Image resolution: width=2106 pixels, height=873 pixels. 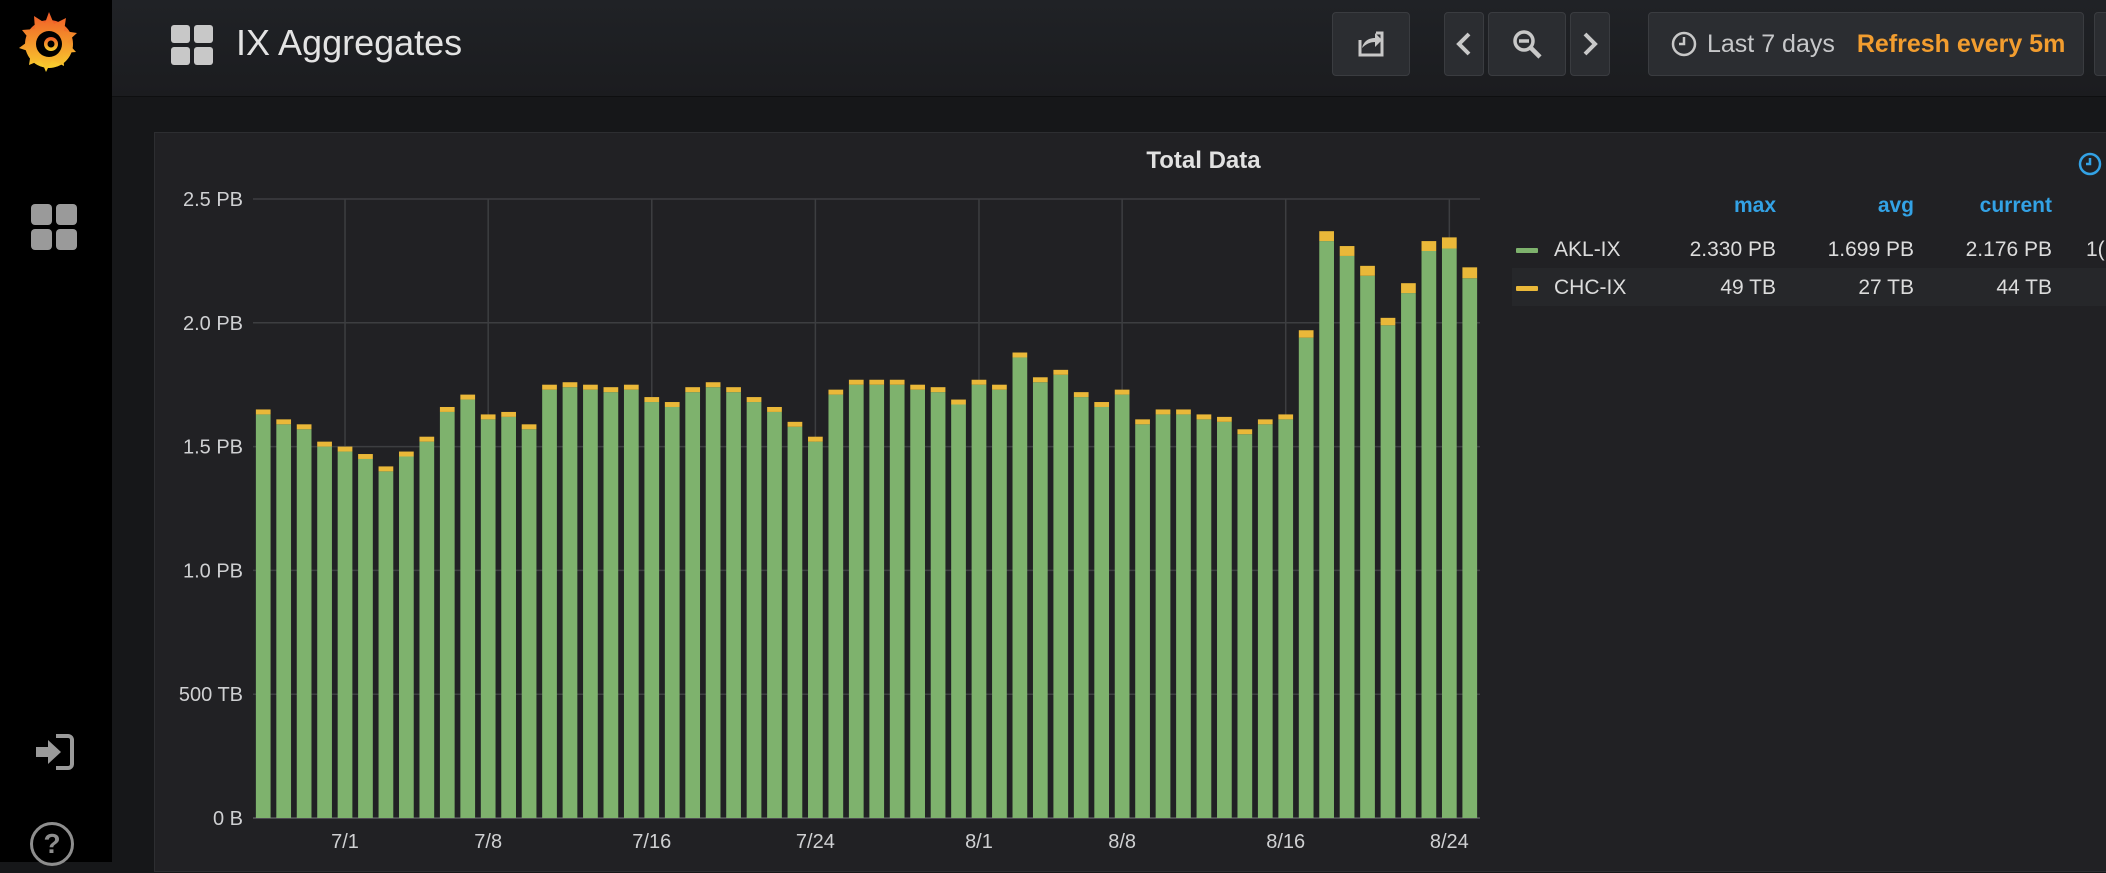 What do you see at coordinates (2015, 205) in the screenshot?
I see `legend-header-current: current` at bounding box center [2015, 205].